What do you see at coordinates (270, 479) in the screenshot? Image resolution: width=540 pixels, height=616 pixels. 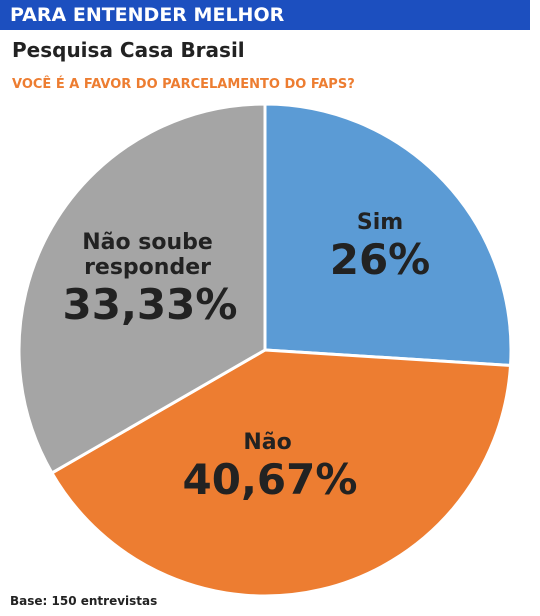 I see `value-label: 40,67%` at bounding box center [270, 479].